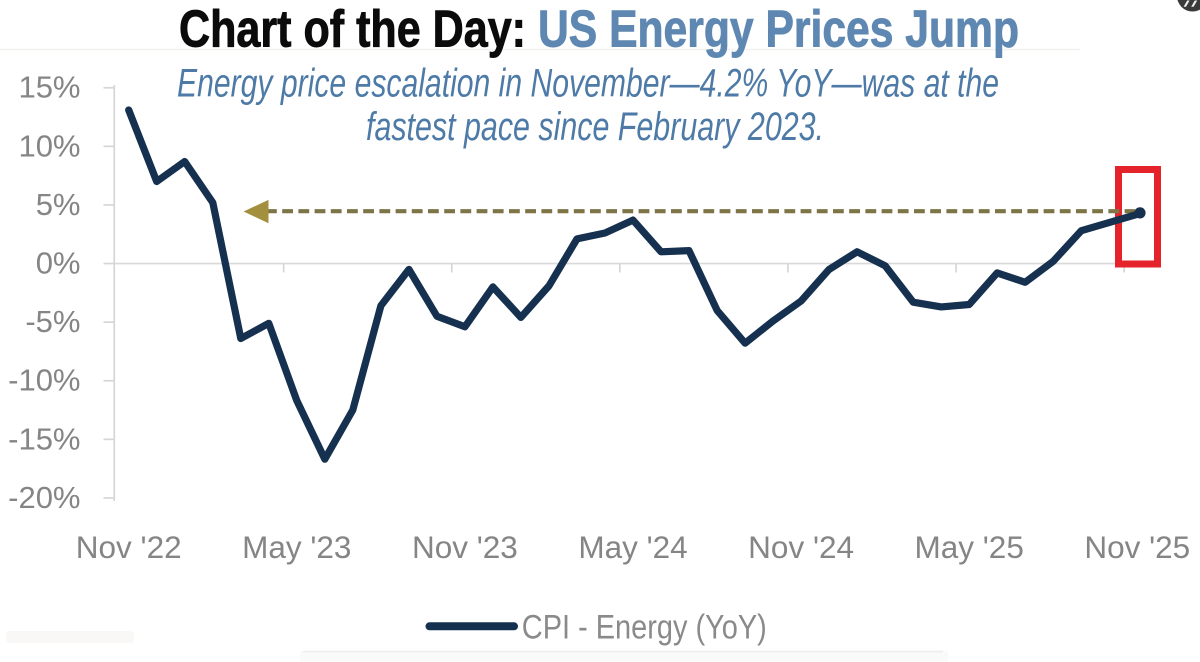 Image resolution: width=1200 pixels, height=662 pixels. I want to click on svg-text: Nov '25, so click(1137, 547).